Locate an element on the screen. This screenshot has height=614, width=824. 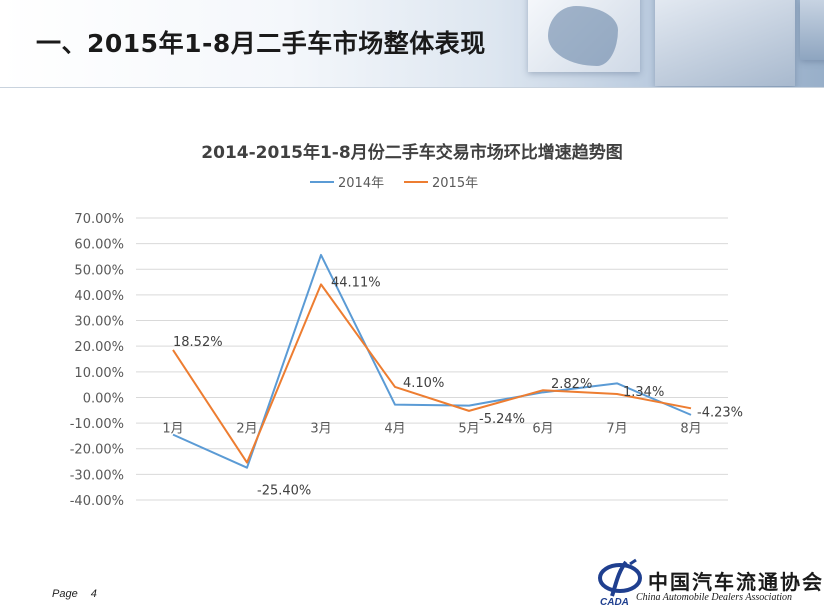
y-tick-label: 40.00% is located at coordinates (99, 296).